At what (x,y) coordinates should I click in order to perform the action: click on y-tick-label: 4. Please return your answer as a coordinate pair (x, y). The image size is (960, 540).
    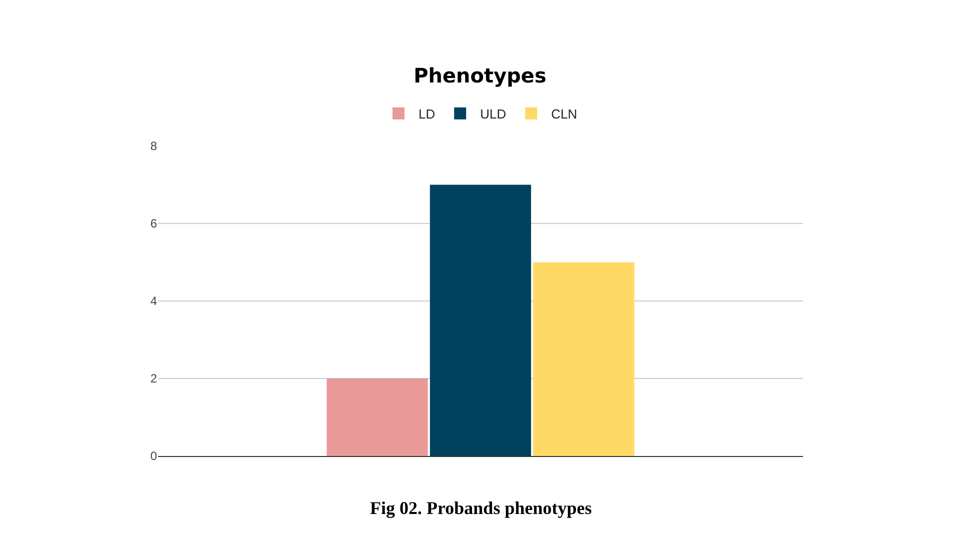
    Looking at the image, I should click on (154, 301).